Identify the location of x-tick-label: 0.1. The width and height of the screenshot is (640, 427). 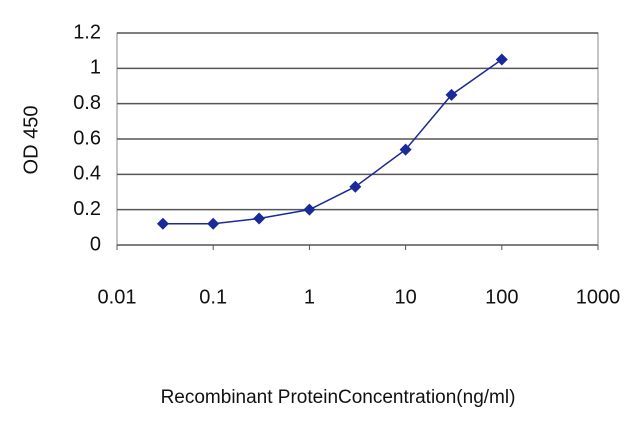
(213, 297).